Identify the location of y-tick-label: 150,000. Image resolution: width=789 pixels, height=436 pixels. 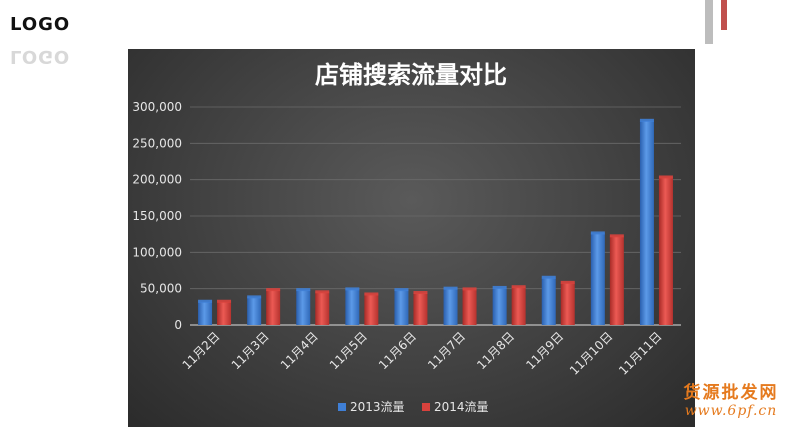
(157, 216).